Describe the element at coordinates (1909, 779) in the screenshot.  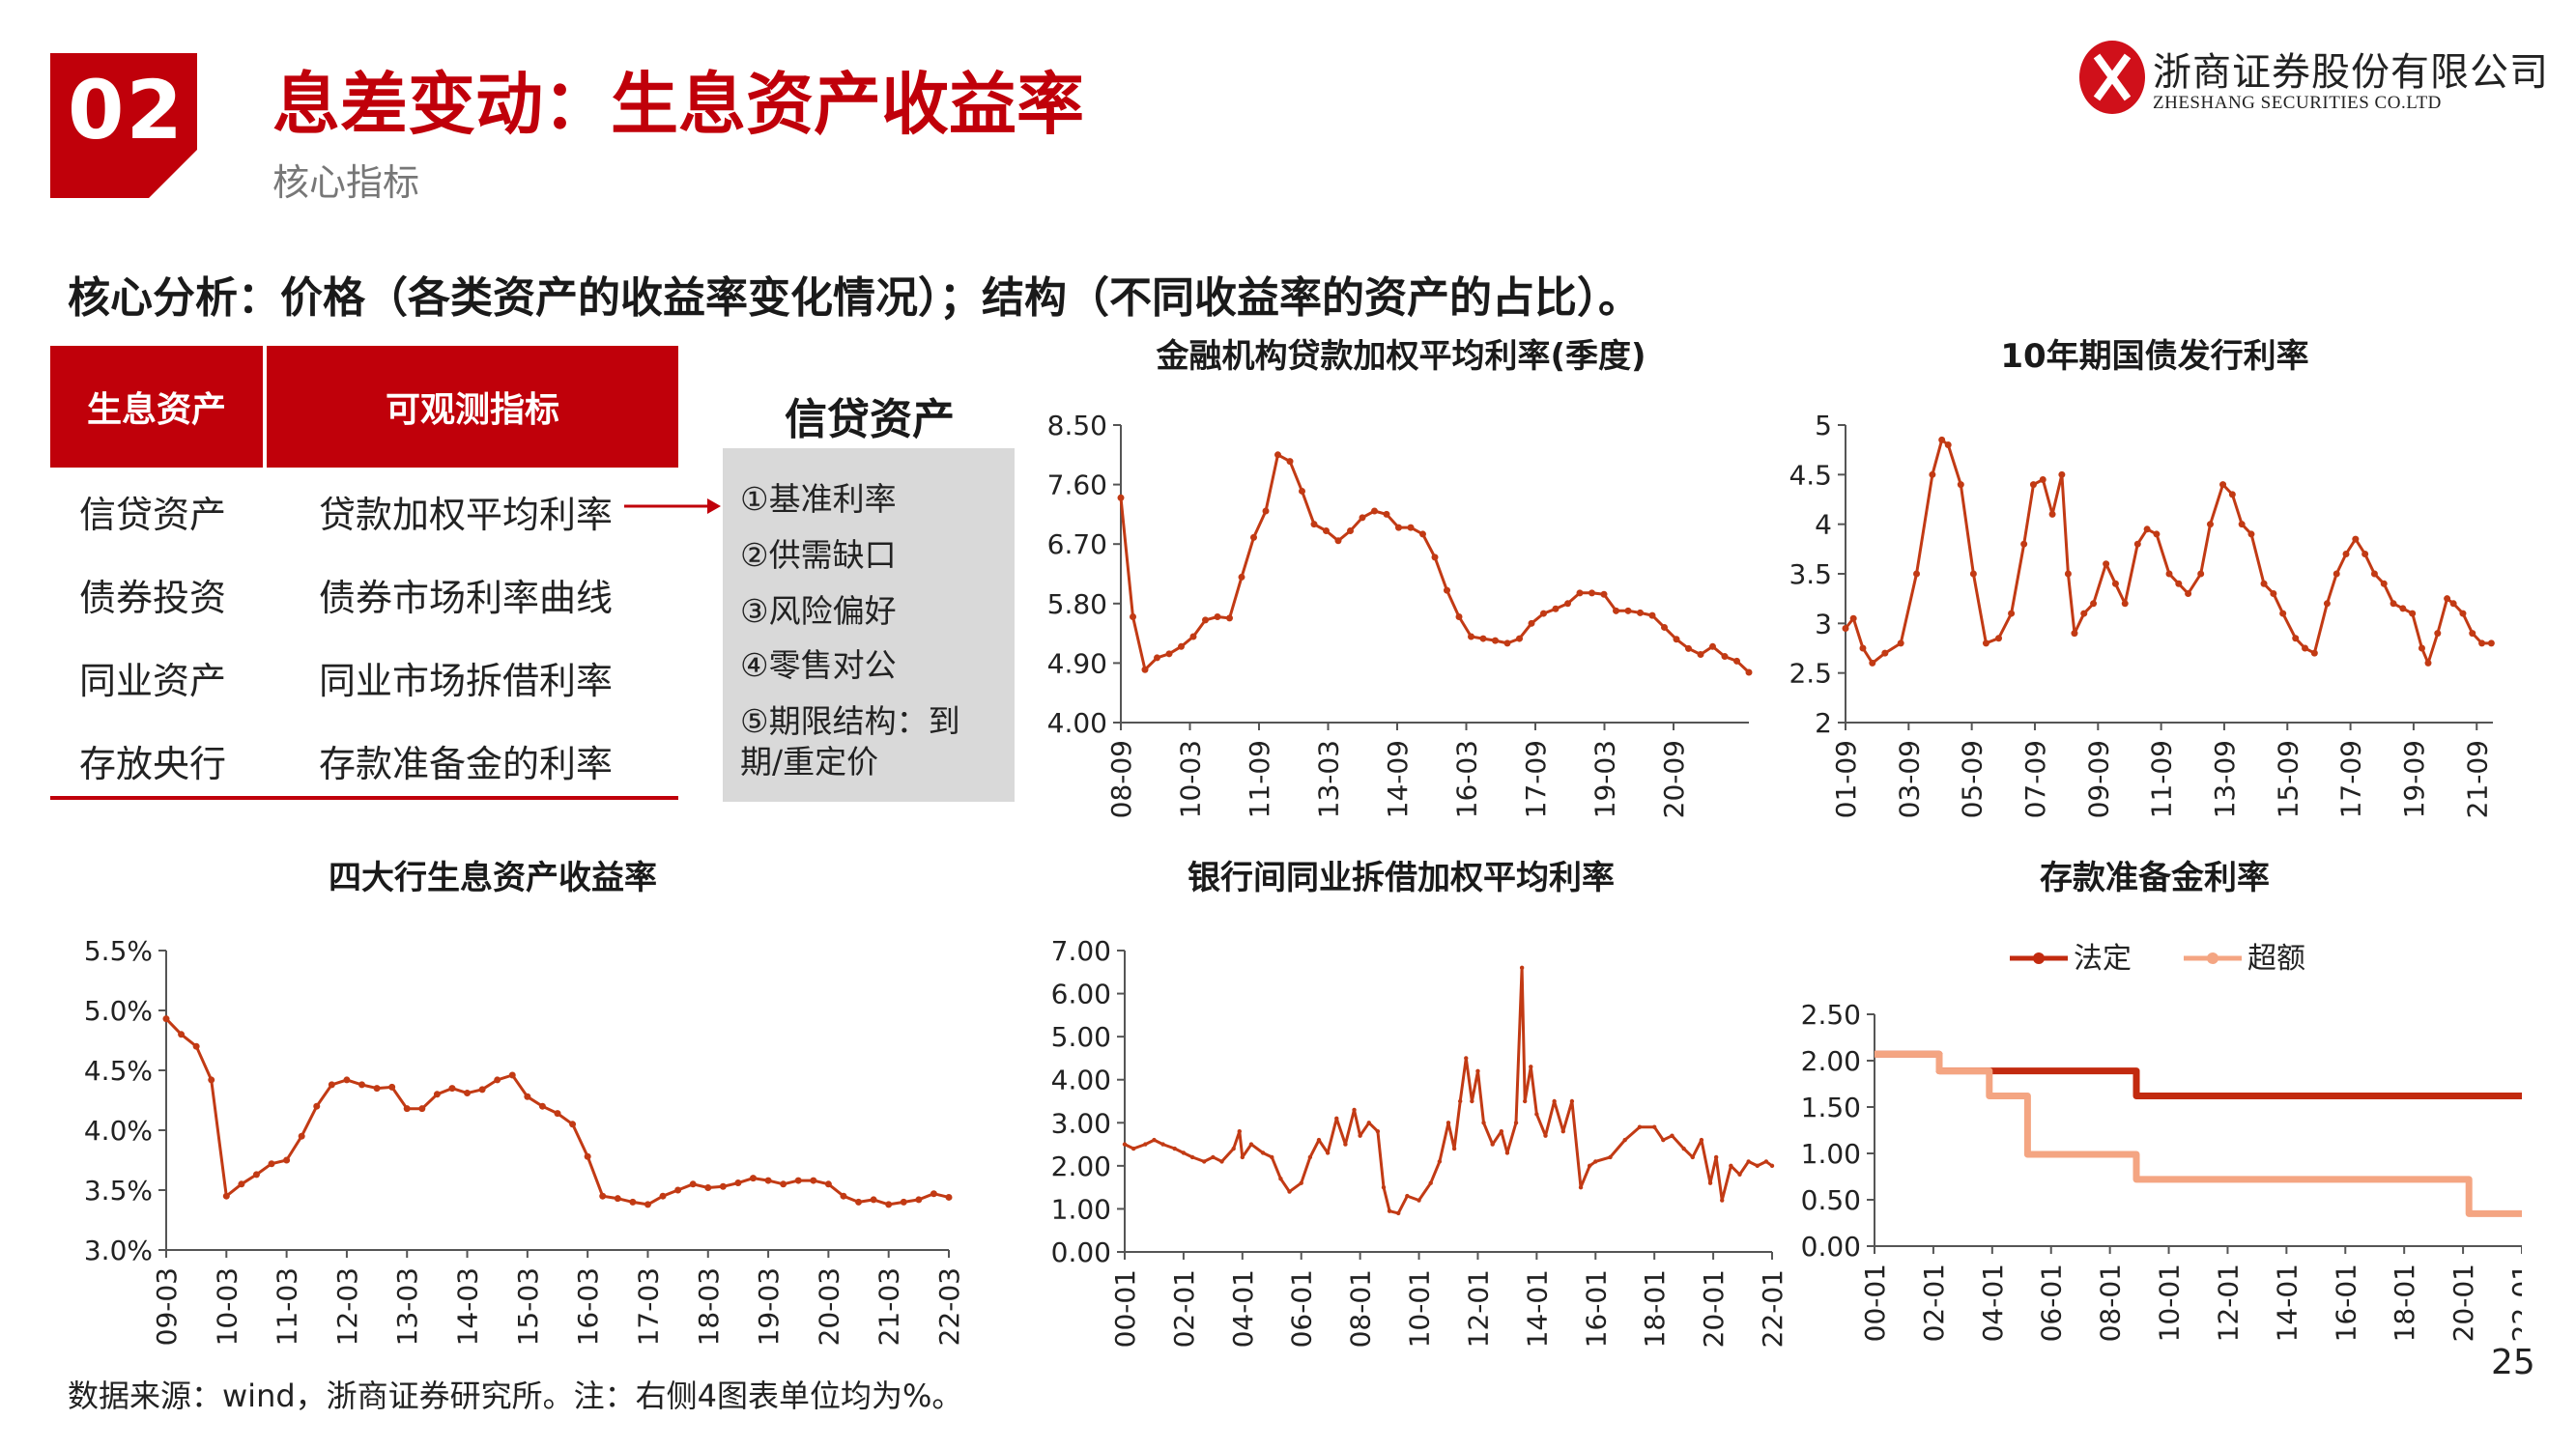
I see `x-tick-label: 03-09` at that location.